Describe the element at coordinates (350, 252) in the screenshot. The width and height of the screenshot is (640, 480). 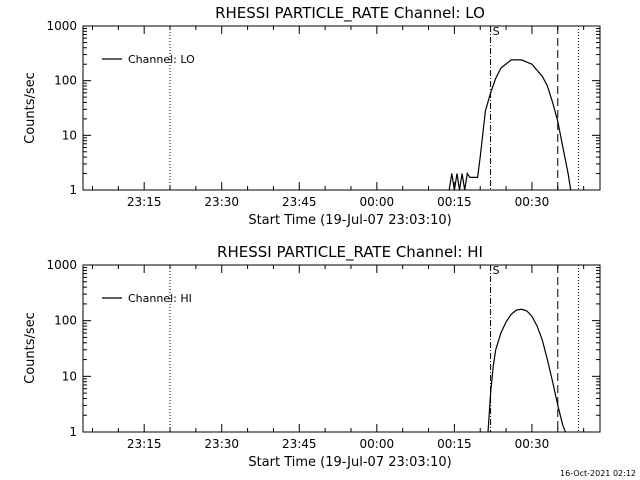
I see `chart-title: RHESSI PARTICLE_RATE Channel: HI` at that location.